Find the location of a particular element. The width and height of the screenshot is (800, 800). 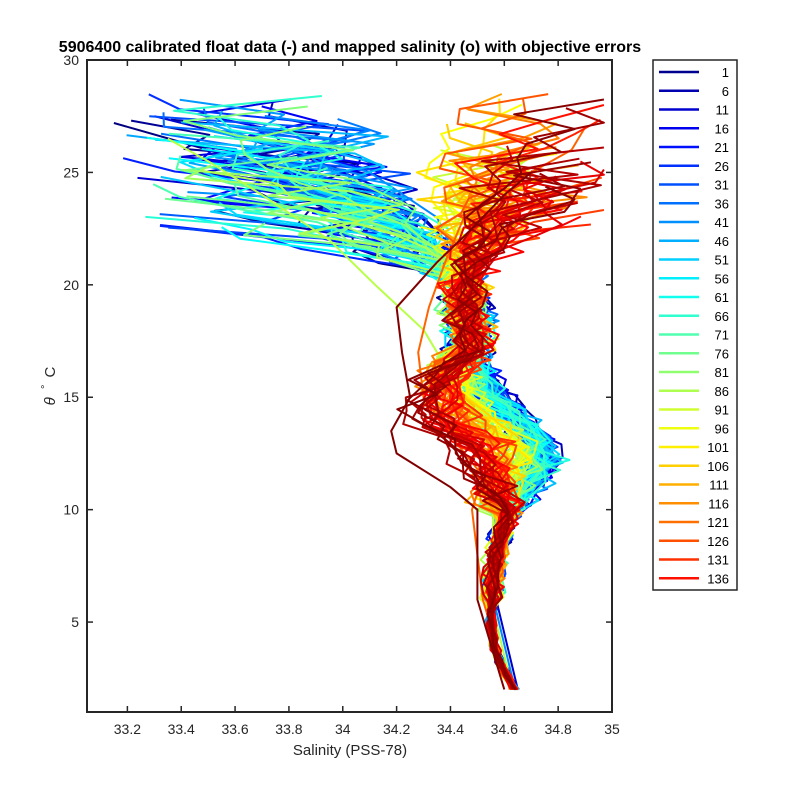

y-tick-label: 5 is located at coordinates (75, 622).